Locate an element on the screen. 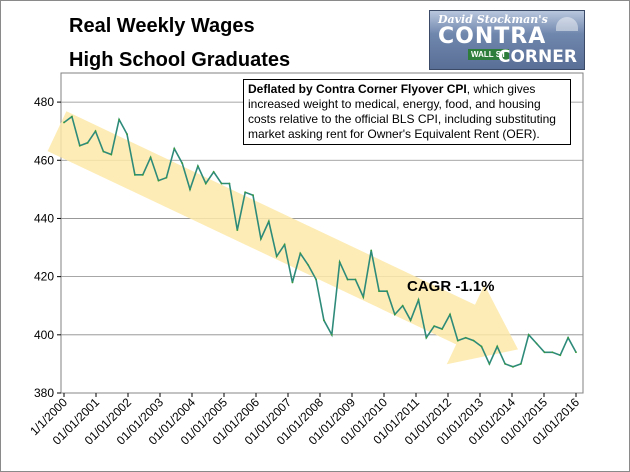 This screenshot has height=472, width=630. street-sign-icon: WALL ST is located at coordinates (488, 54).